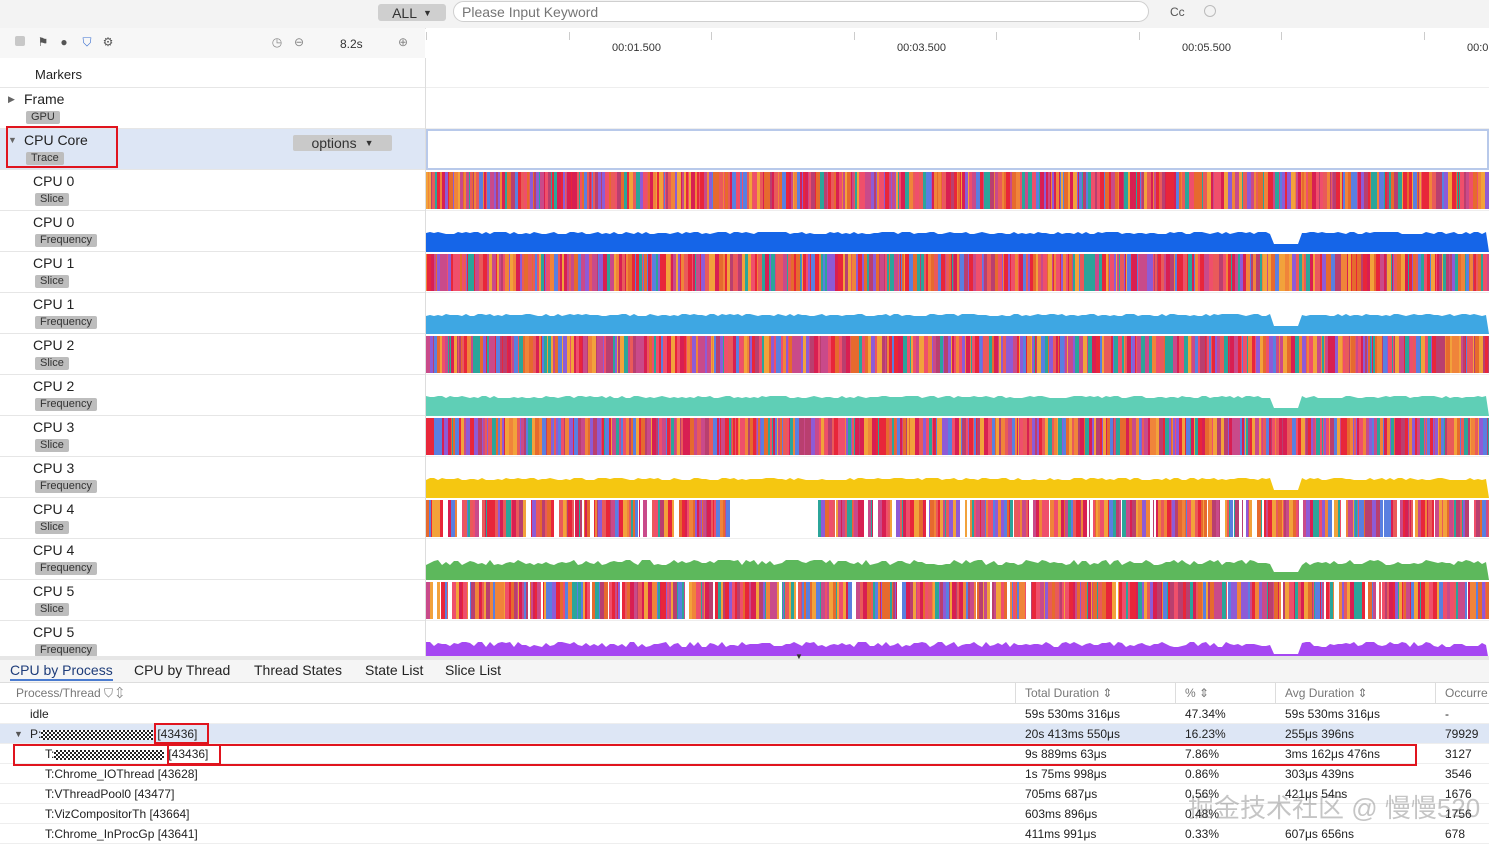 This screenshot has height=844, width=1489. Describe the element at coordinates (212, 518) in the screenshot. I see `track-cpu: CPU 4 Slice` at that location.